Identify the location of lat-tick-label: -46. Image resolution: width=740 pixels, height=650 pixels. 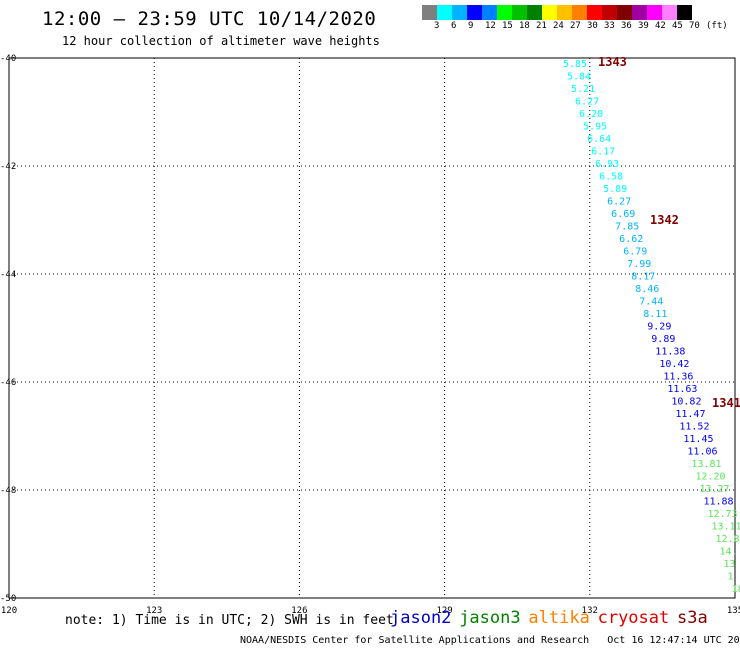
(8, 383).